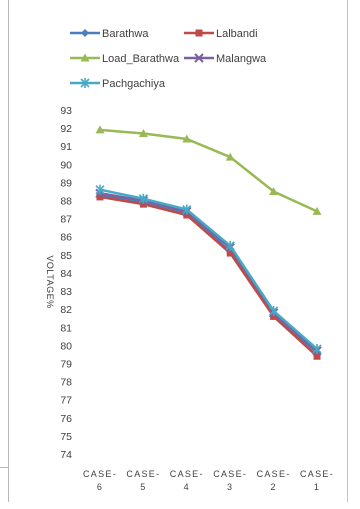 The height and width of the screenshot is (509, 360). What do you see at coordinates (4, 467) in the screenshot?
I see `panel-left-tick` at bounding box center [4, 467].